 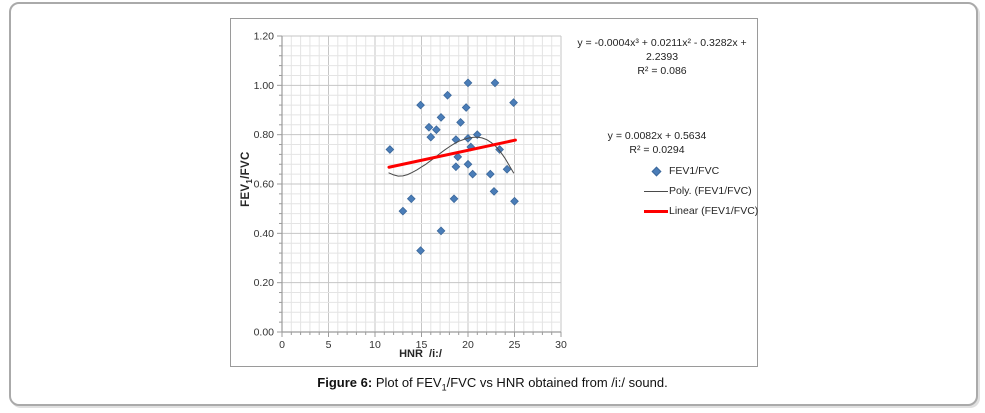 I want to click on legend-item-poly: Poly. (FEV1/FVC), so click(x=703, y=191).